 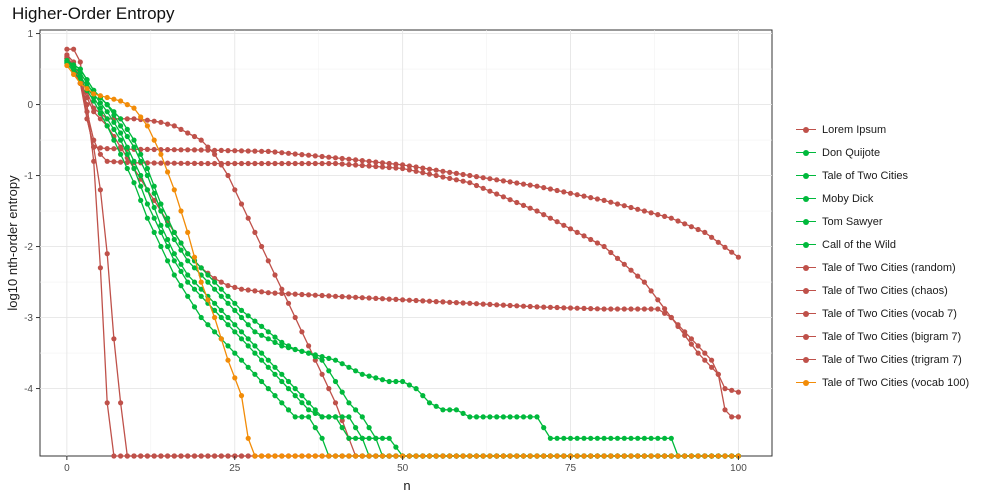 I want to click on legend-label: Tom Sawyer, so click(x=852, y=221).